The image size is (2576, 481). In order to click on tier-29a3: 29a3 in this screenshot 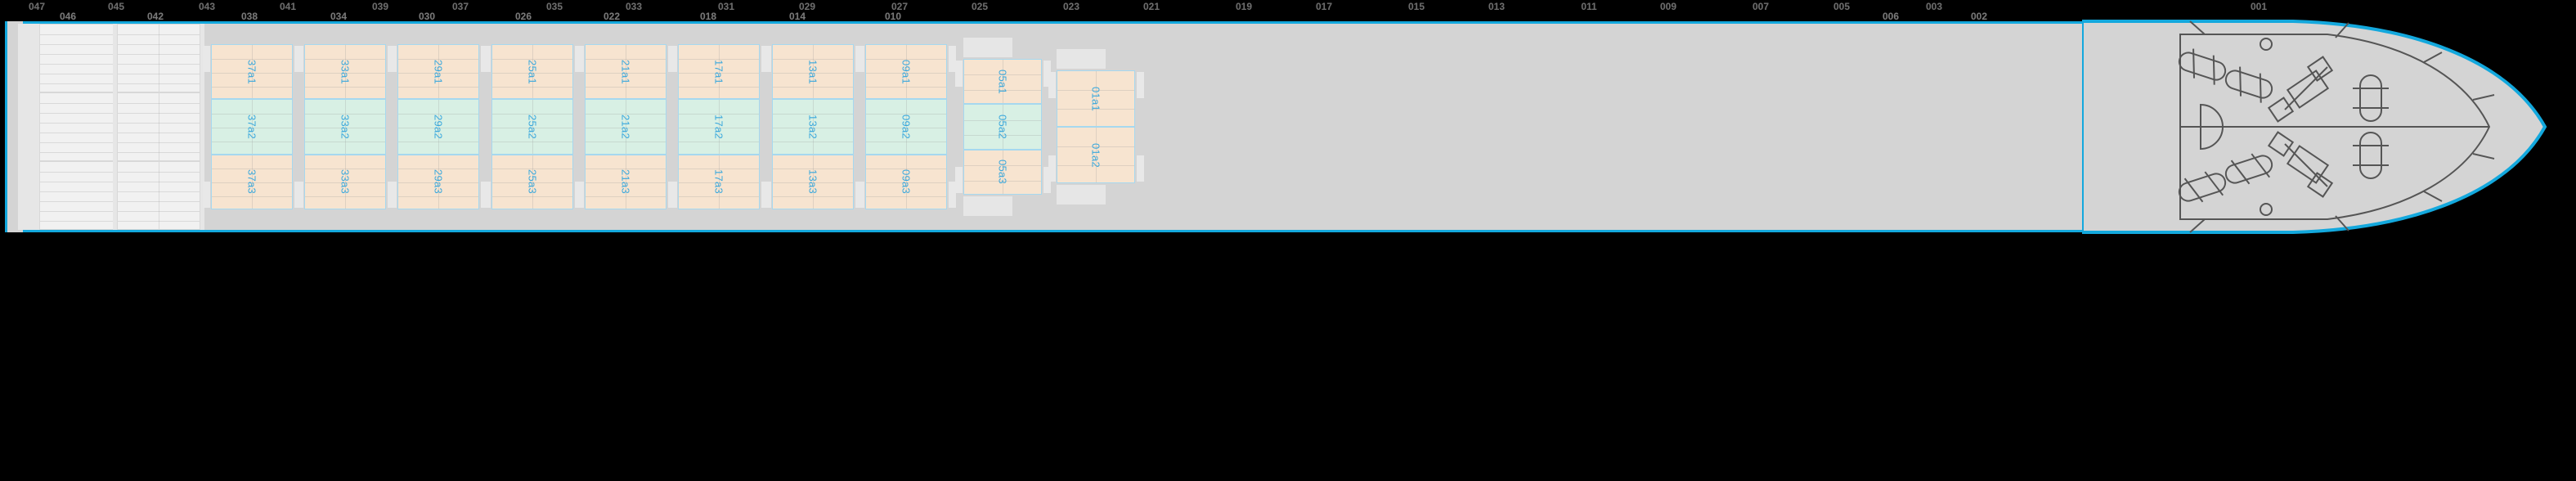, I will do `click(438, 181)`.